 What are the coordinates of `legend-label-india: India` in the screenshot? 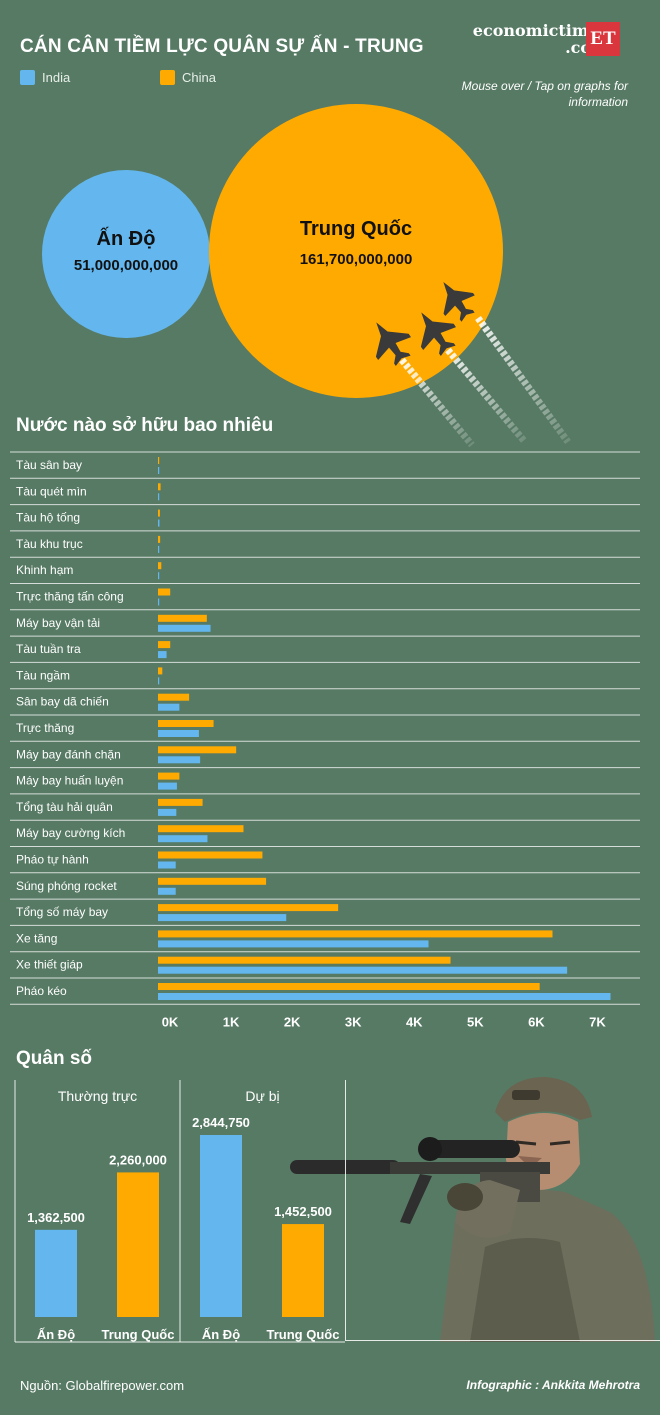 It's located at (56, 77).